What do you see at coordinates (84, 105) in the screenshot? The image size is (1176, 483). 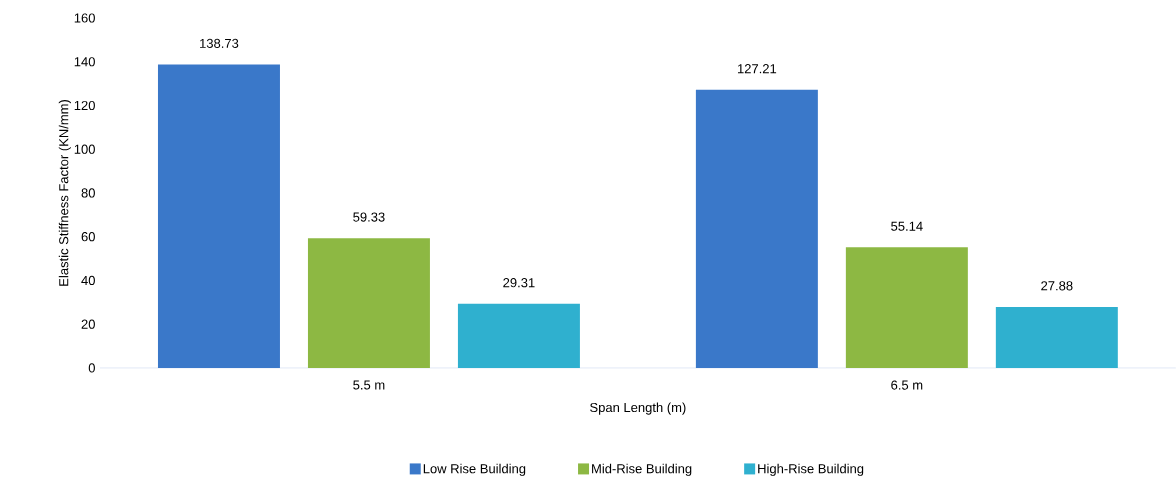 I see `y-tick-label: 120` at bounding box center [84, 105].